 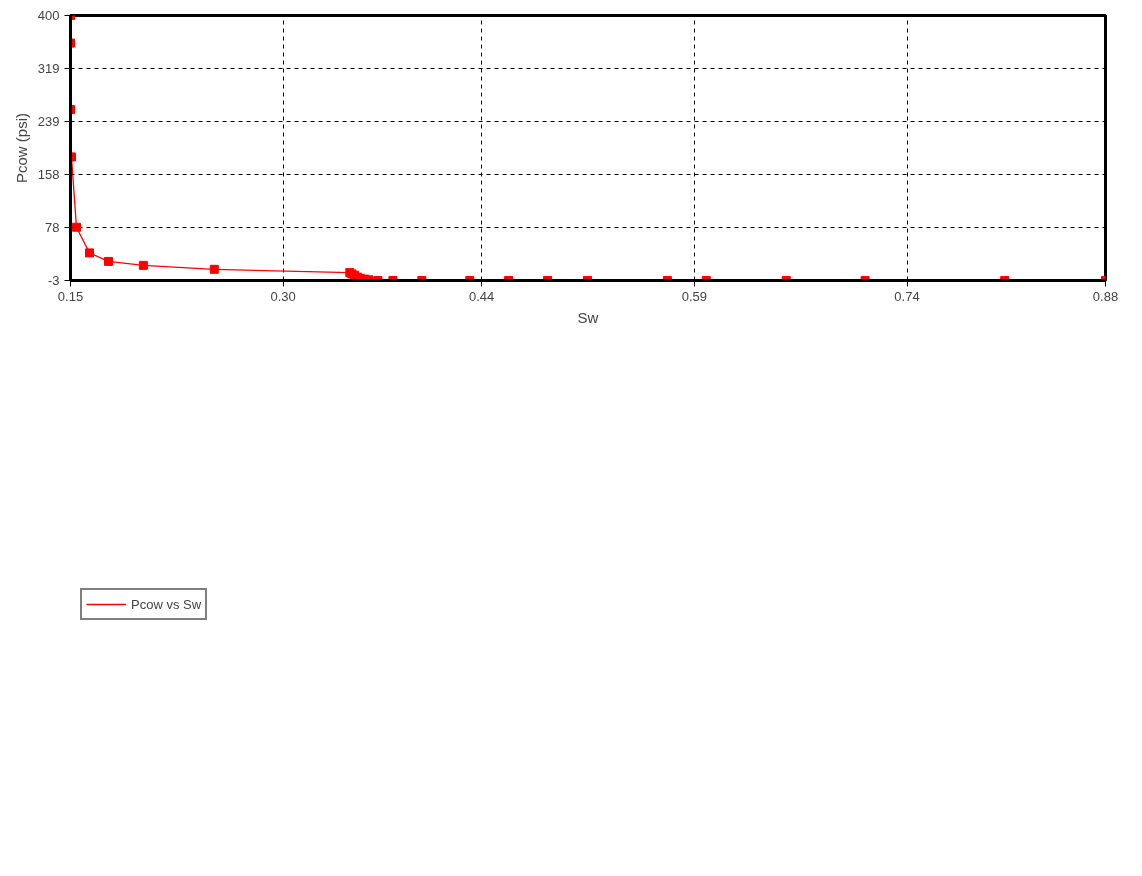 What do you see at coordinates (48, 69) in the screenshot?
I see `y-tick-label: 319` at bounding box center [48, 69].